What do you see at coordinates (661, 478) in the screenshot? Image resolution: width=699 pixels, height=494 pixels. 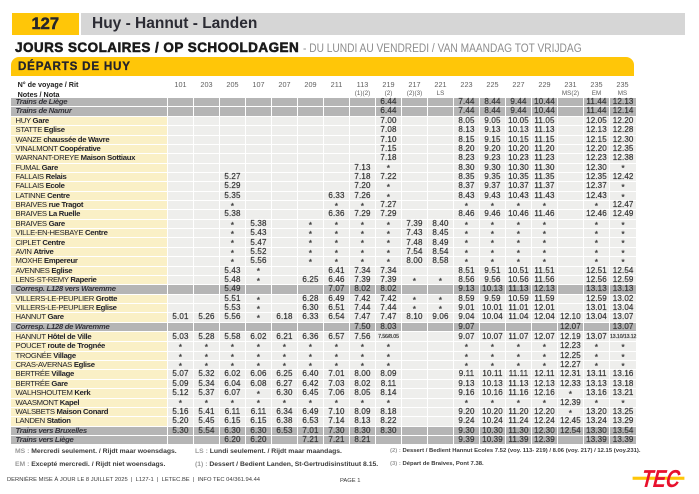 I see `svg-text: TEC` at bounding box center [661, 478].